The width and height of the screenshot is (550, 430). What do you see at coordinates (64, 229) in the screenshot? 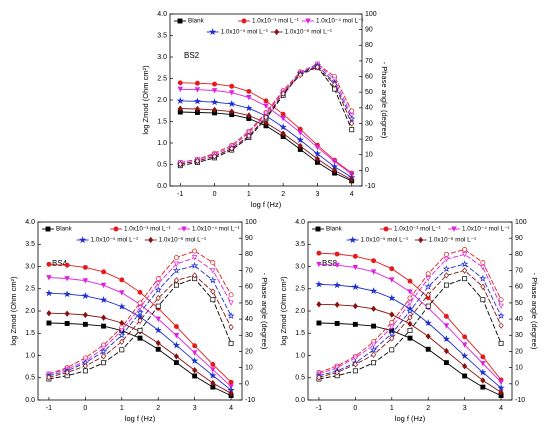
I see `legend-label: Blank` at bounding box center [64, 229].